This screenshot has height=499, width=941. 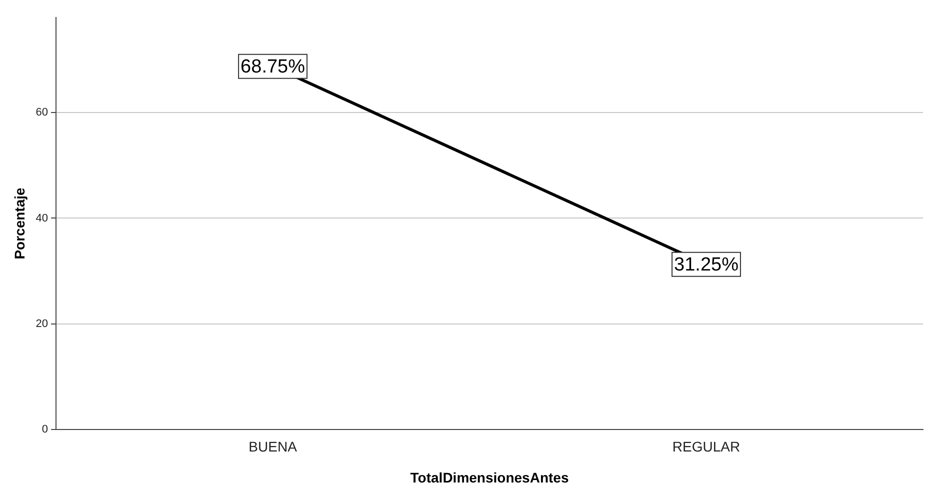 I want to click on y-tick-label: 0, so click(x=45, y=429).